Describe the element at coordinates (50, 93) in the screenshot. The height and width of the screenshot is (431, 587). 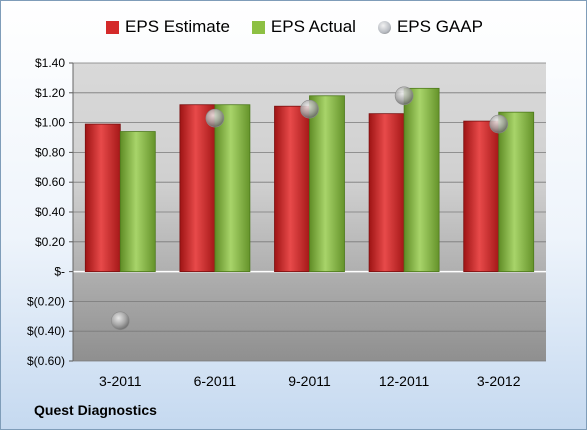
I see `y-tick-label: $1.20` at that location.